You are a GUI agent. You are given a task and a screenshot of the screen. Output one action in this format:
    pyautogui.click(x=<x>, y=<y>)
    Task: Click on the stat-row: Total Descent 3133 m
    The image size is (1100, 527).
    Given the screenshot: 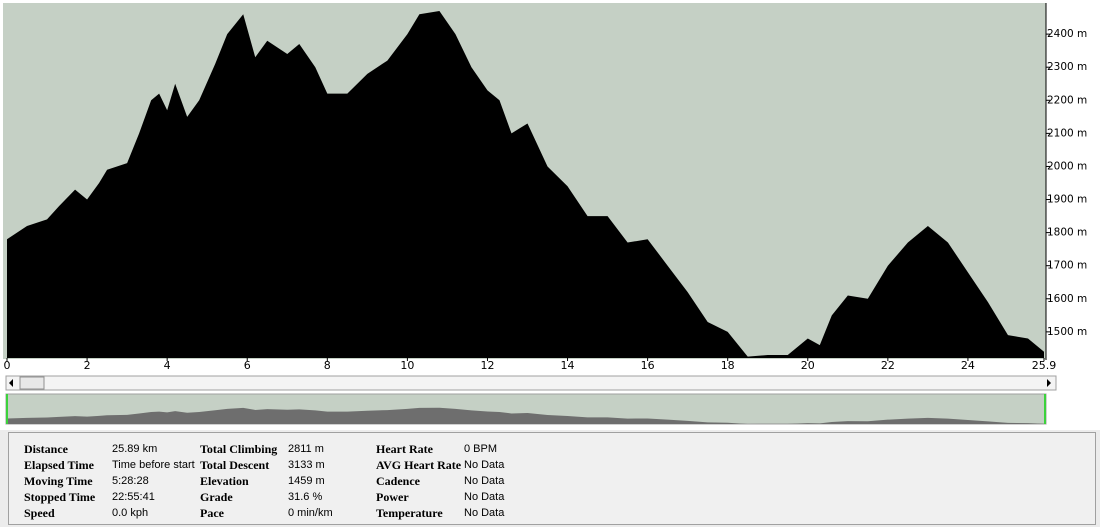 What is the action you would take?
    pyautogui.click(x=288, y=465)
    